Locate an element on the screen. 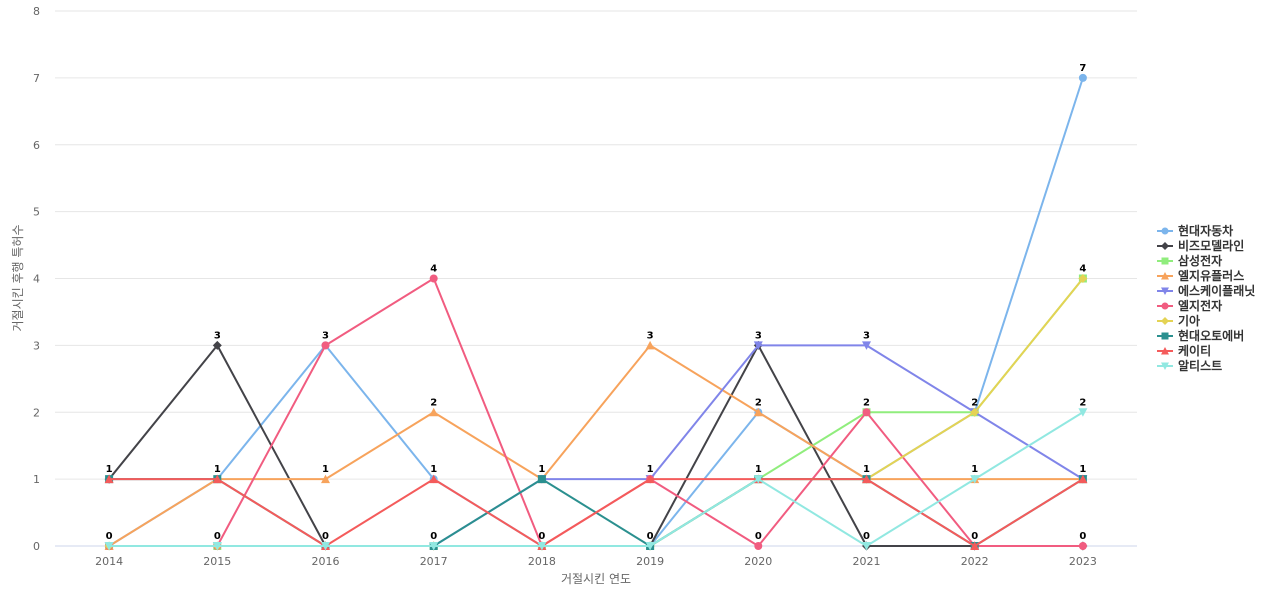 The height and width of the screenshot is (600, 1280). legend-label: 비즈모델라인 is located at coordinates (1211, 245).